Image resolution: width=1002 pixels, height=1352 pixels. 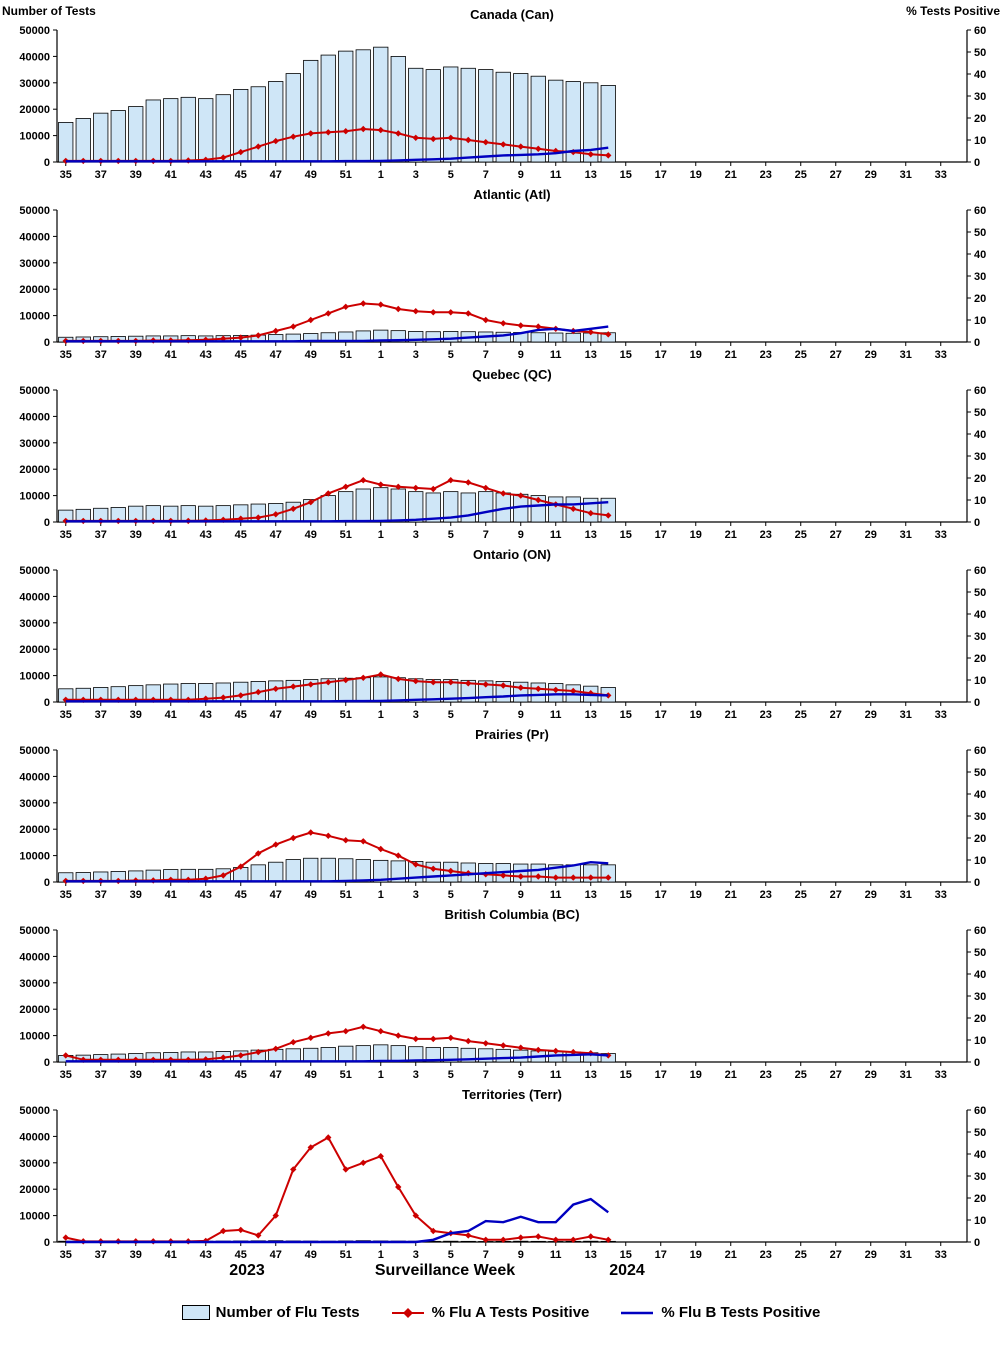 What do you see at coordinates (511, 374) in the screenshot?
I see `panel-title: Quebec (QC)` at bounding box center [511, 374].